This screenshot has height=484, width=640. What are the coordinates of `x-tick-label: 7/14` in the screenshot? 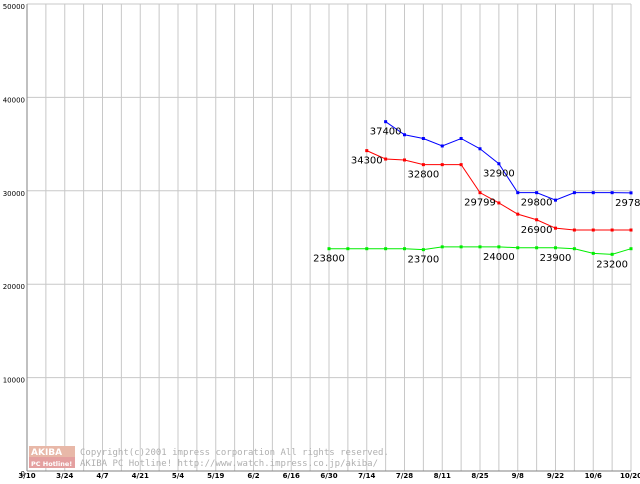 It's located at (366, 476).